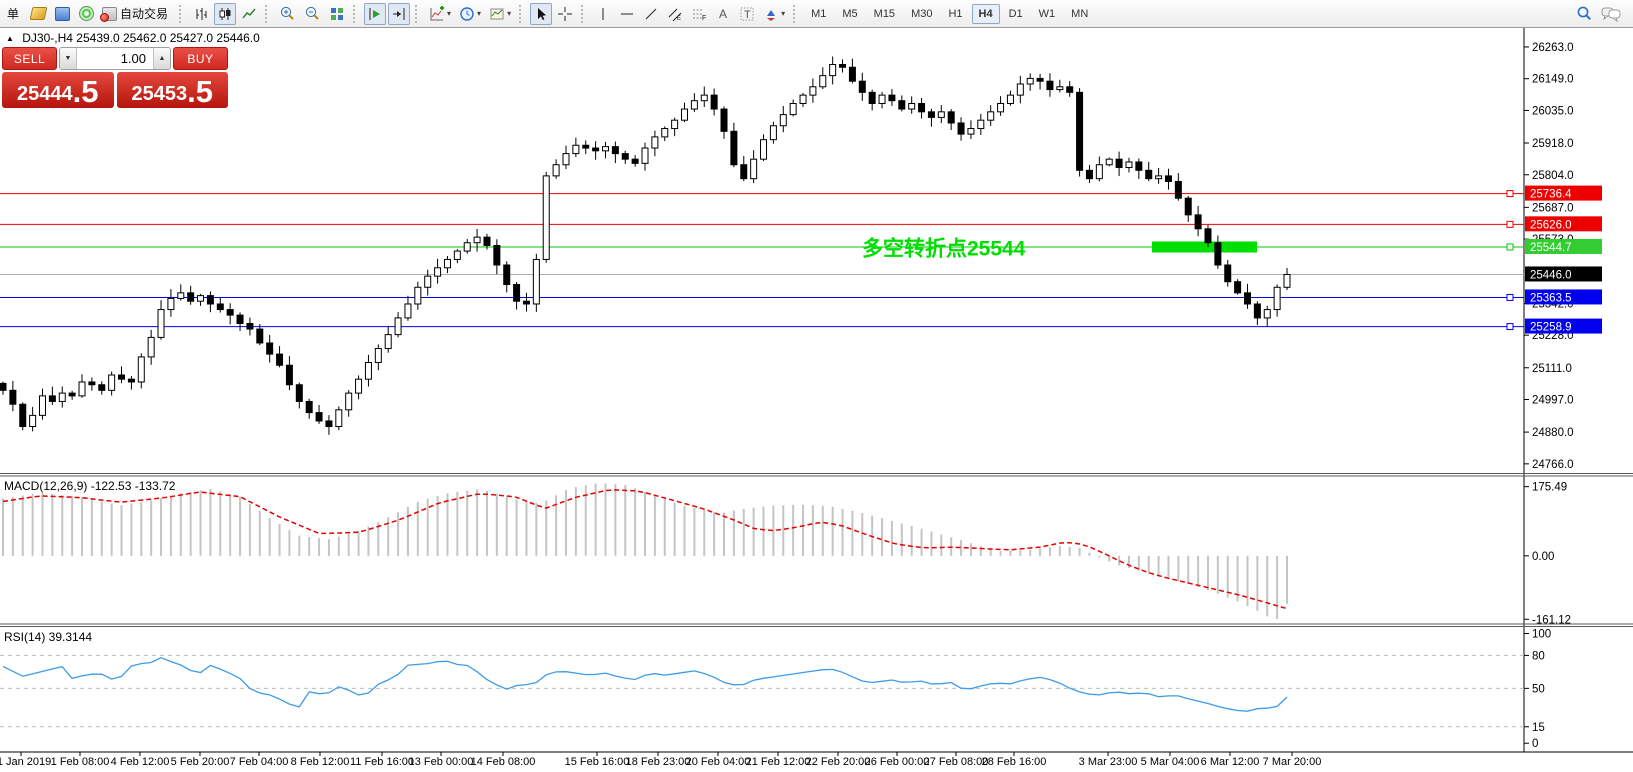 The image size is (1633, 772). Describe the element at coordinates (651, 14) in the screenshot. I see `trendline-tool-button` at that location.